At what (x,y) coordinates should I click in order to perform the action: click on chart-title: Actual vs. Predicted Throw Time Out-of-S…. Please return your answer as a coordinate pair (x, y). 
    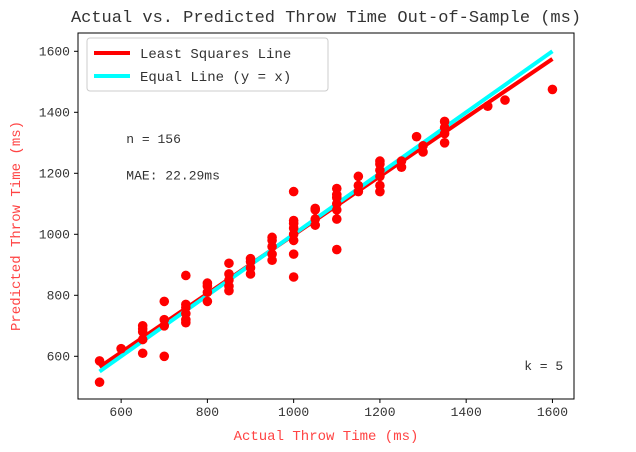
    Looking at the image, I should click on (326, 18).